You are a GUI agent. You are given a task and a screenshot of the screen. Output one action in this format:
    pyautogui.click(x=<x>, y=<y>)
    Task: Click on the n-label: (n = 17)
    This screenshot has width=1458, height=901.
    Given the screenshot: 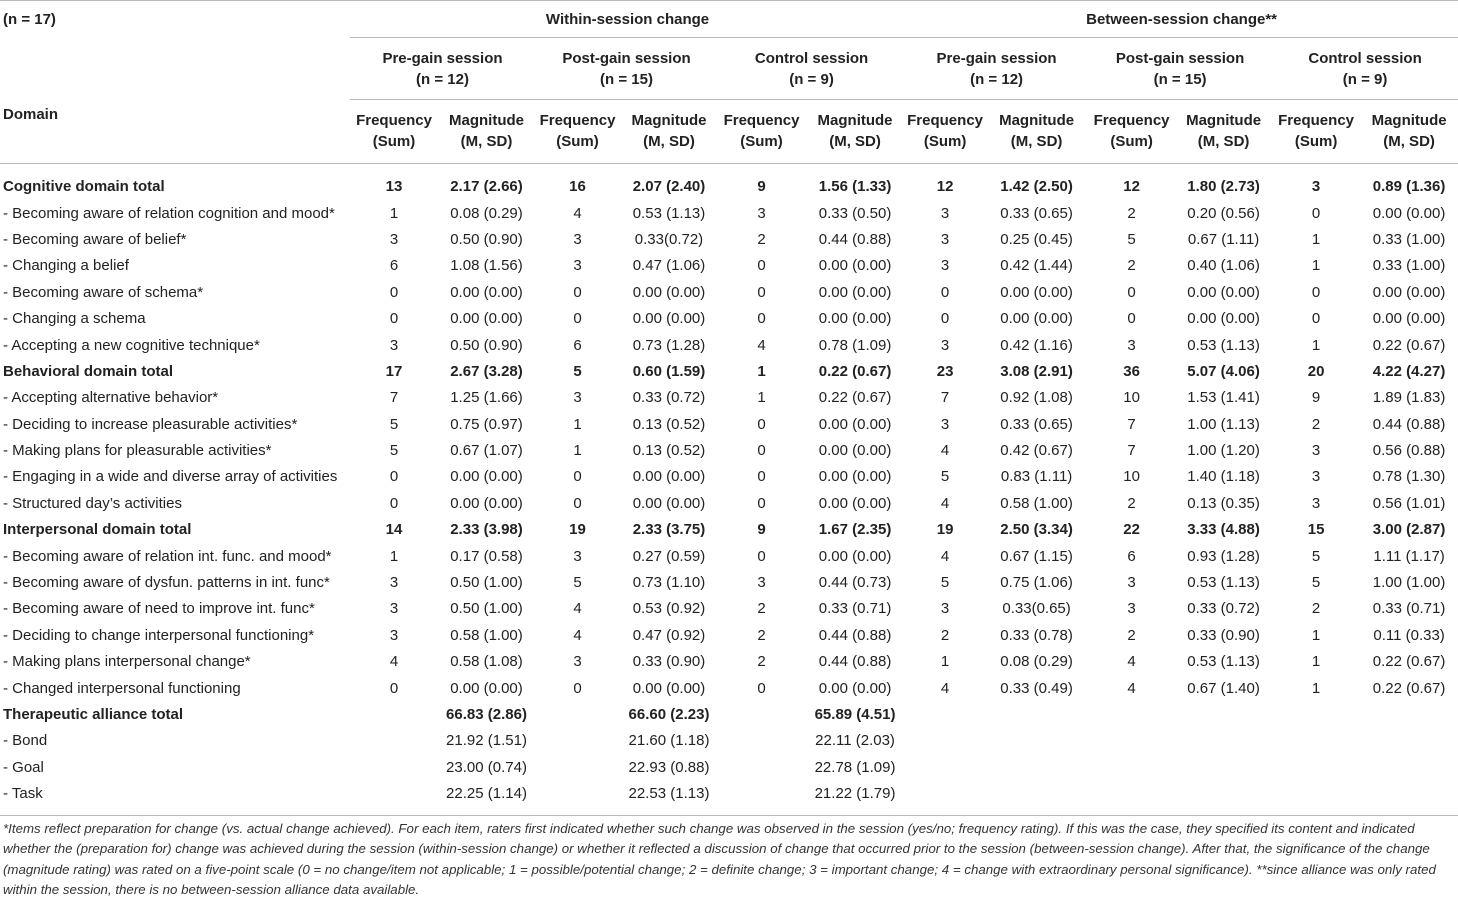 What is the action you would take?
    pyautogui.click(x=175, y=19)
    